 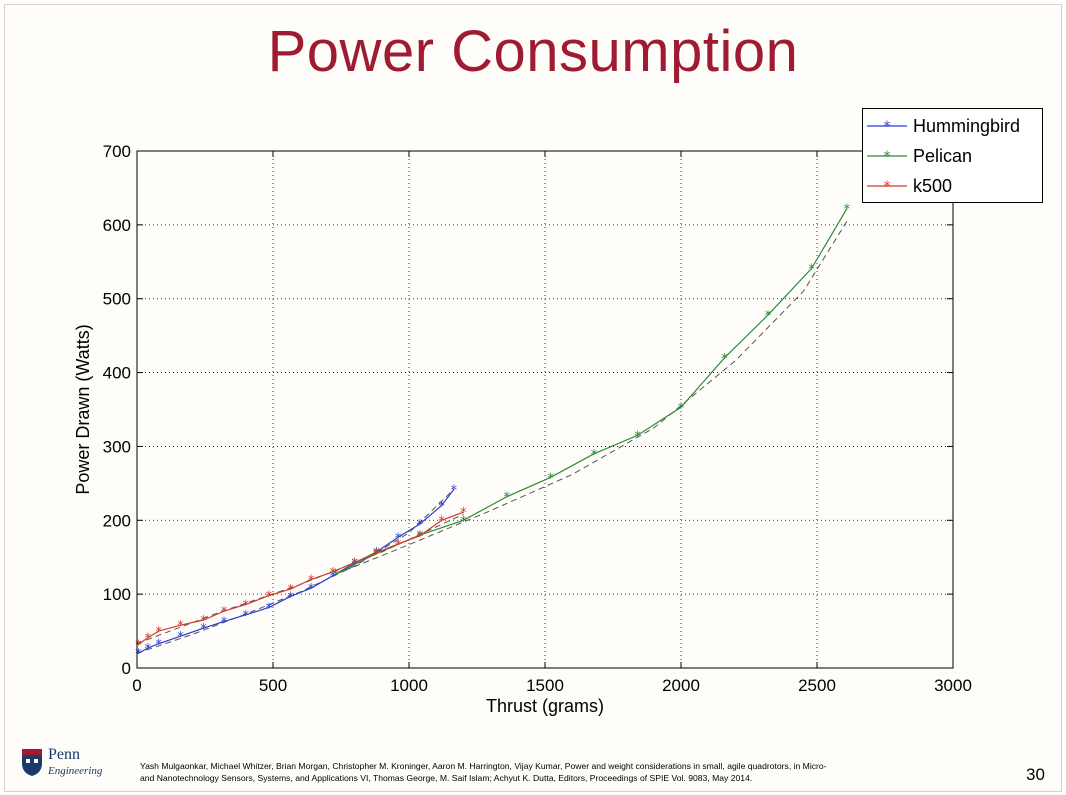 What do you see at coordinates (117, 446) in the screenshot?
I see `y-tick-label: 300` at bounding box center [117, 446].